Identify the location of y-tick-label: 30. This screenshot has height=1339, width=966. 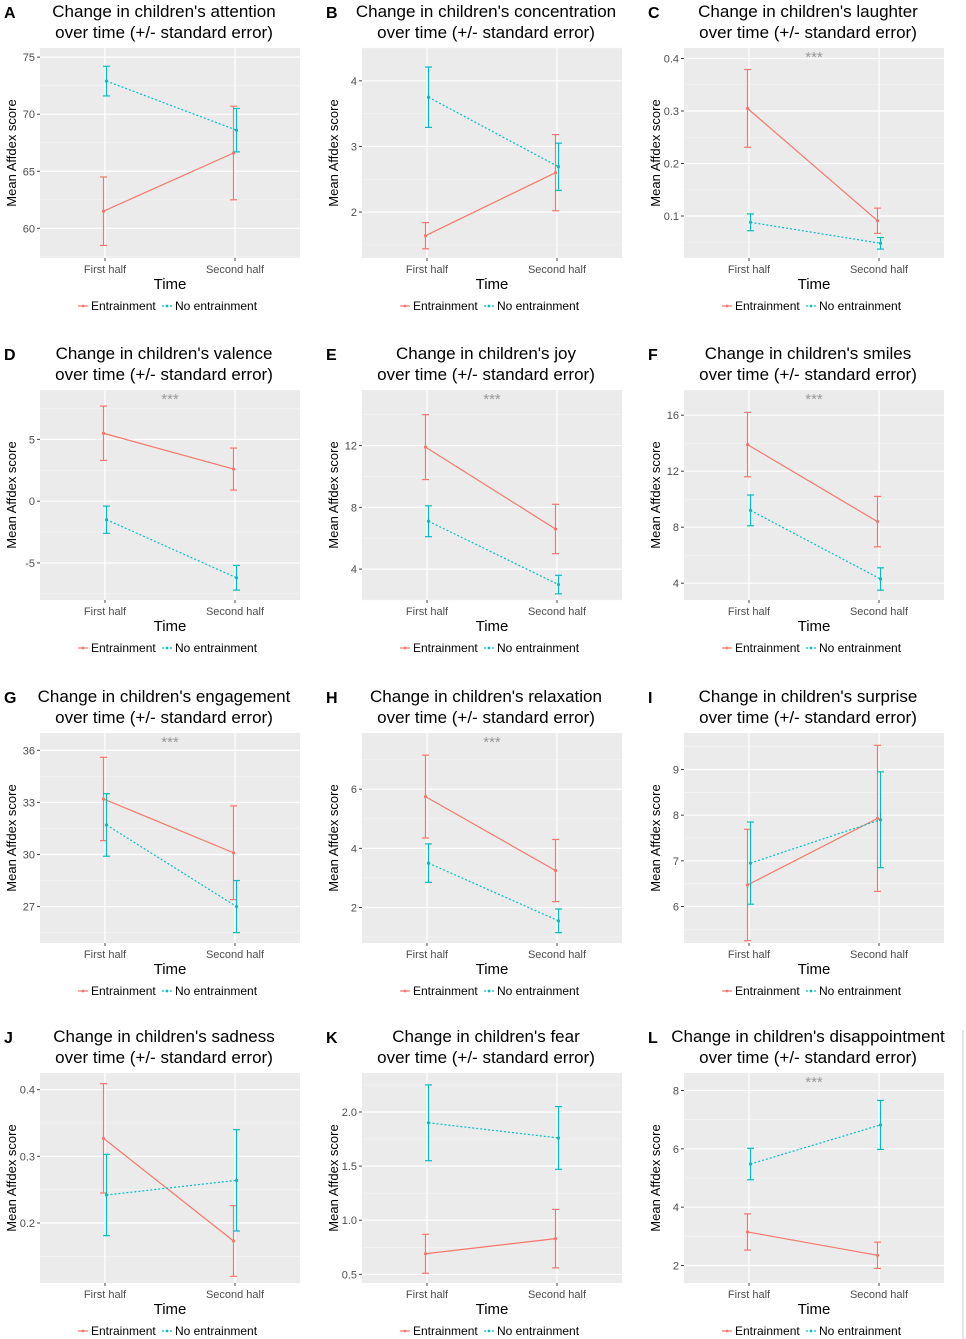
(29, 855).